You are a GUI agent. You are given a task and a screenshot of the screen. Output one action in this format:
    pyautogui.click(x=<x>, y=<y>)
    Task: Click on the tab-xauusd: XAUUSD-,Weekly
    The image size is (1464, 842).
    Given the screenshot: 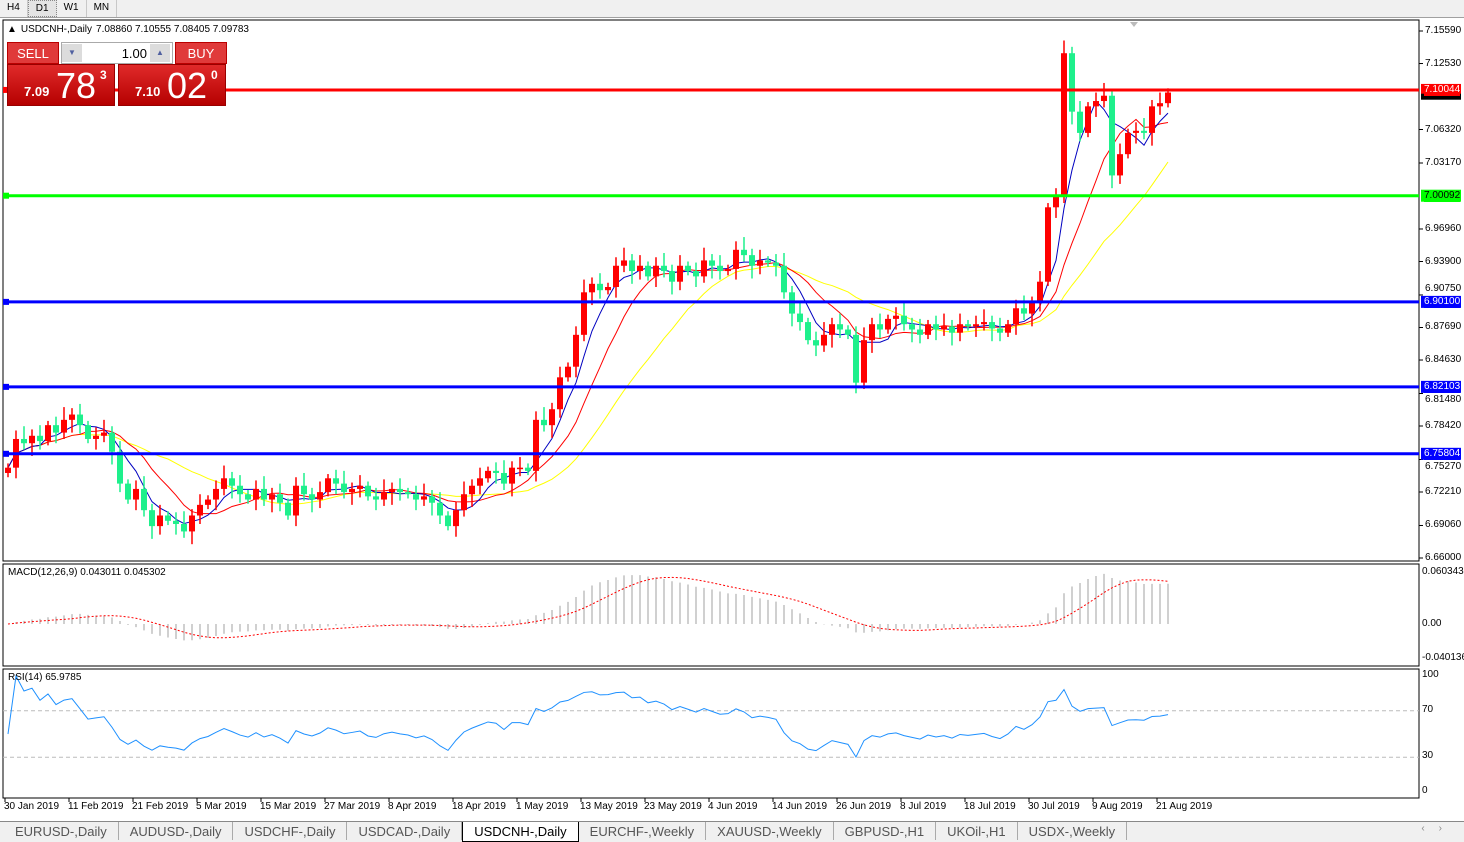 What is the action you would take?
    pyautogui.click(x=770, y=831)
    